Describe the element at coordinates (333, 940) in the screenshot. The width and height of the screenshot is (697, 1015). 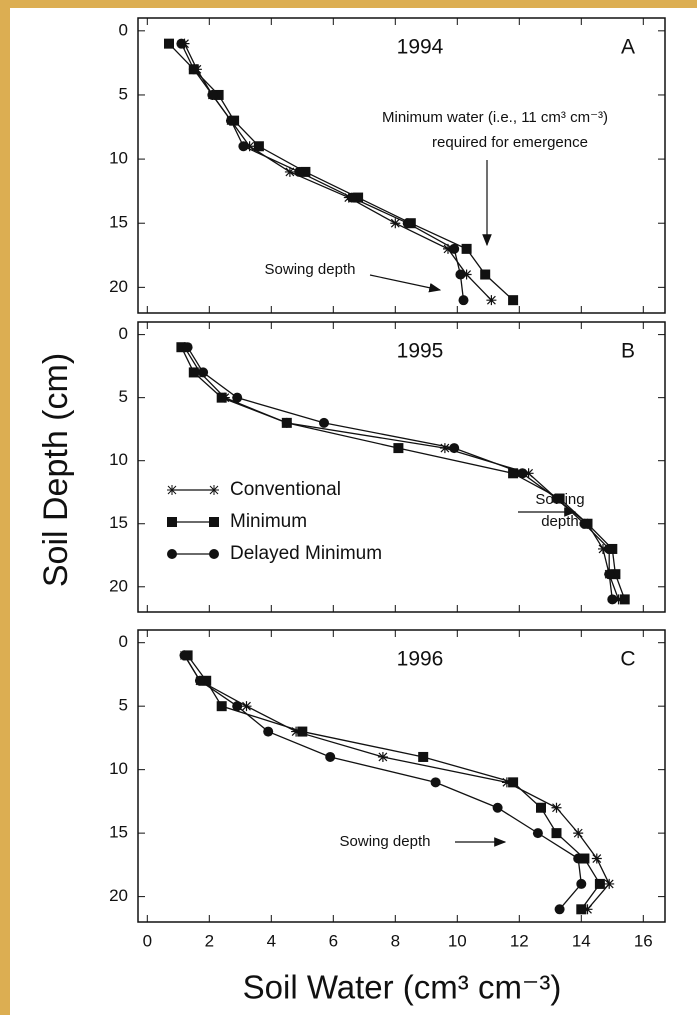
I see `x-tick-label: 6` at that location.